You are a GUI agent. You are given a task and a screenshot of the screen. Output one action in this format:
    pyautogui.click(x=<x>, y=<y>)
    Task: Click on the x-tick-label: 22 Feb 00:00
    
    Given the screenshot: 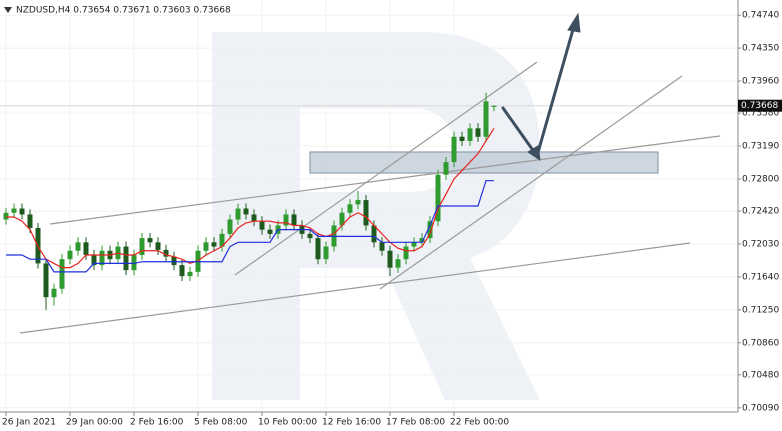 What is the action you would take?
    pyautogui.click(x=479, y=423)
    